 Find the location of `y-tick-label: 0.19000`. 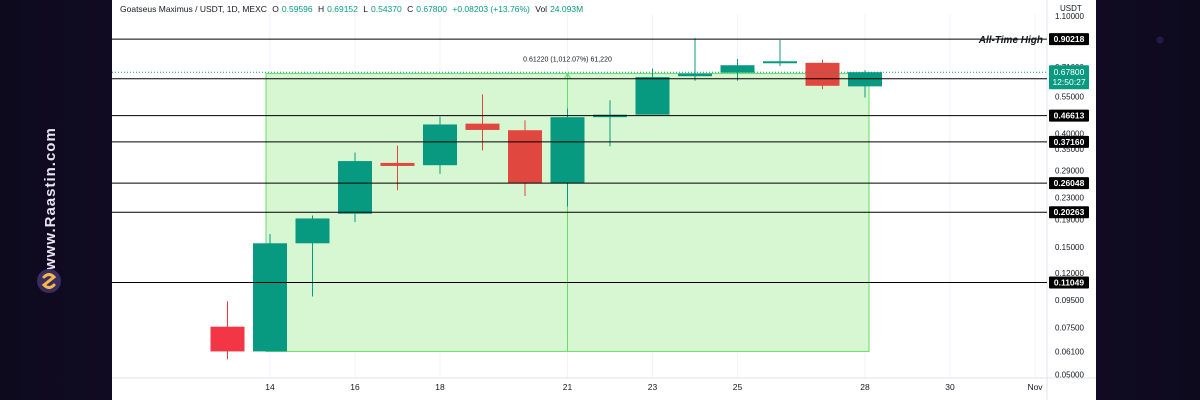

y-tick-label: 0.19000 is located at coordinates (1069, 220).